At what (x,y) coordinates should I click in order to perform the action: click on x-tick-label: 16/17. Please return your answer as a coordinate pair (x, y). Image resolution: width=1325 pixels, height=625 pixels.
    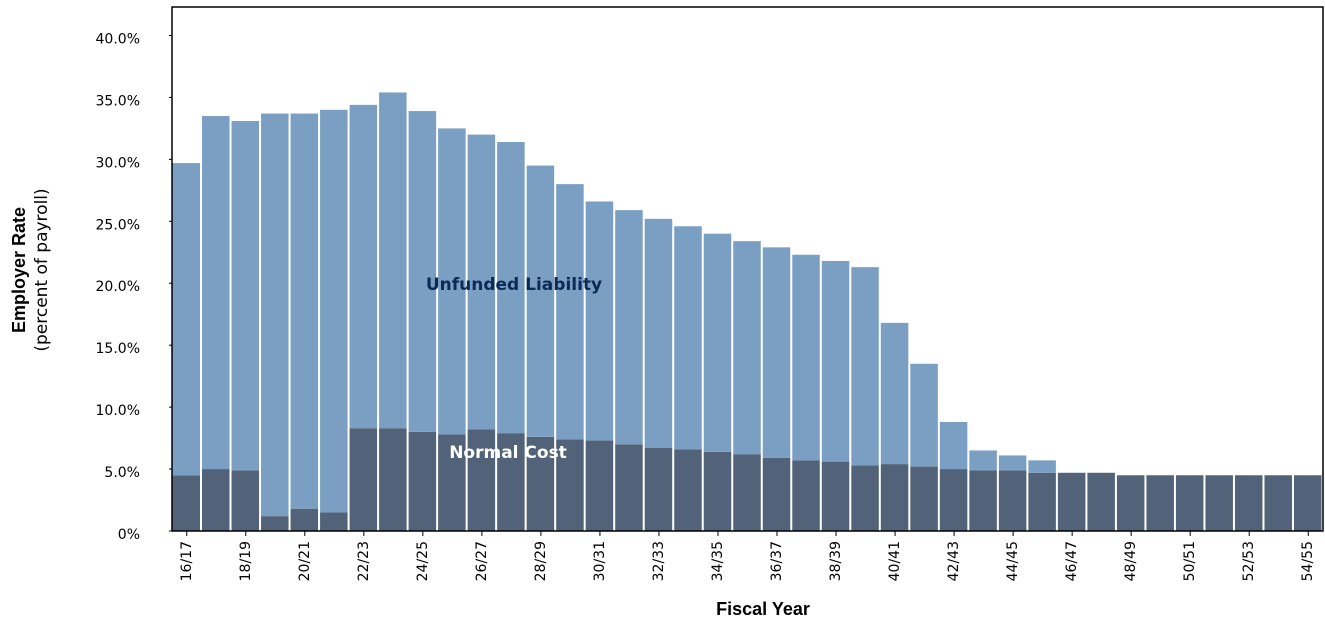
    Looking at the image, I should click on (187, 561).